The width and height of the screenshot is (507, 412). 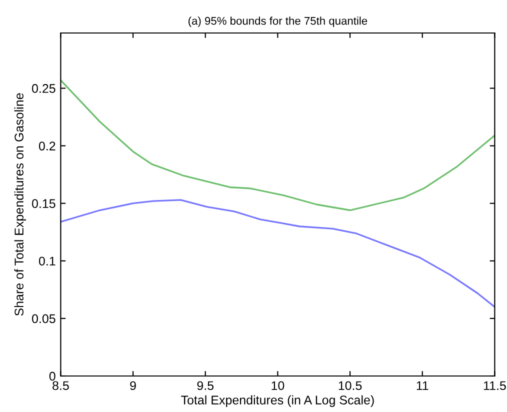 What do you see at coordinates (47, 261) in the screenshot?
I see `y-tick-label: 0.1` at bounding box center [47, 261].